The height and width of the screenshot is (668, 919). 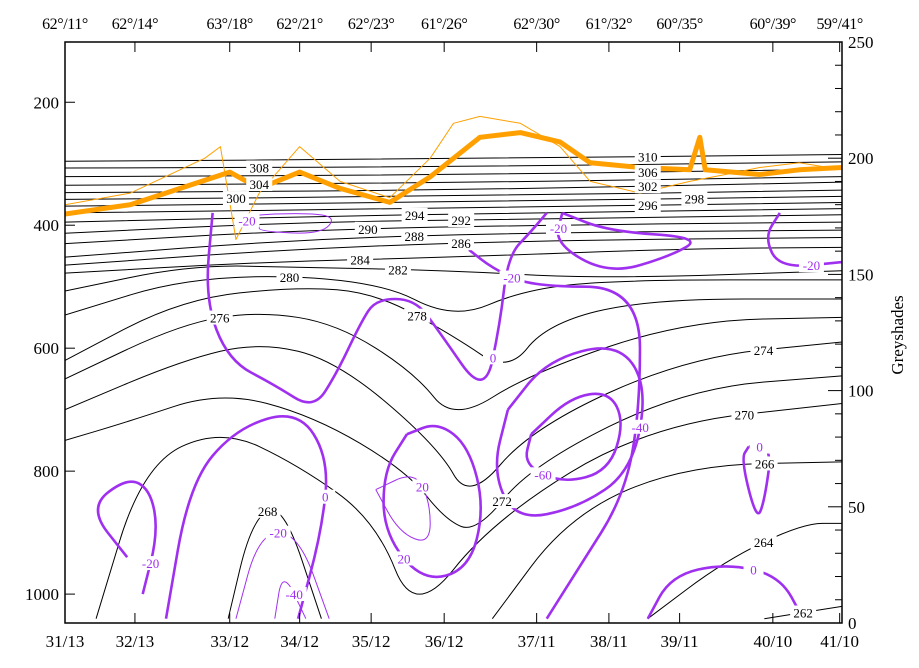 I want to click on x-tick-label: 31/13, so click(x=65, y=641).